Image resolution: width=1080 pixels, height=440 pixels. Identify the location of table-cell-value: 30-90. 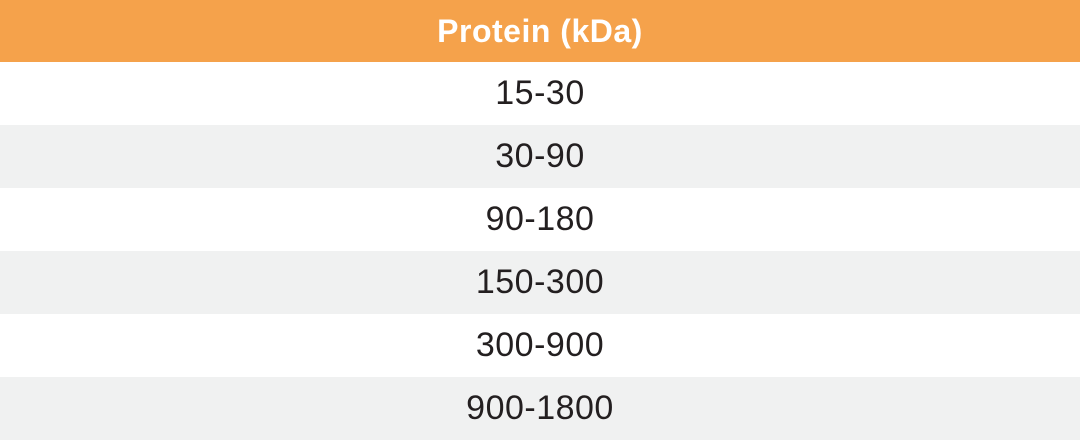
(540, 156).